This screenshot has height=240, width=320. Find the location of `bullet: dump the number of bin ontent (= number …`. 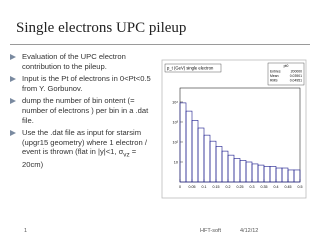

bullet: dump the number of bin ontent (= number … is located at coordinates (83, 110).